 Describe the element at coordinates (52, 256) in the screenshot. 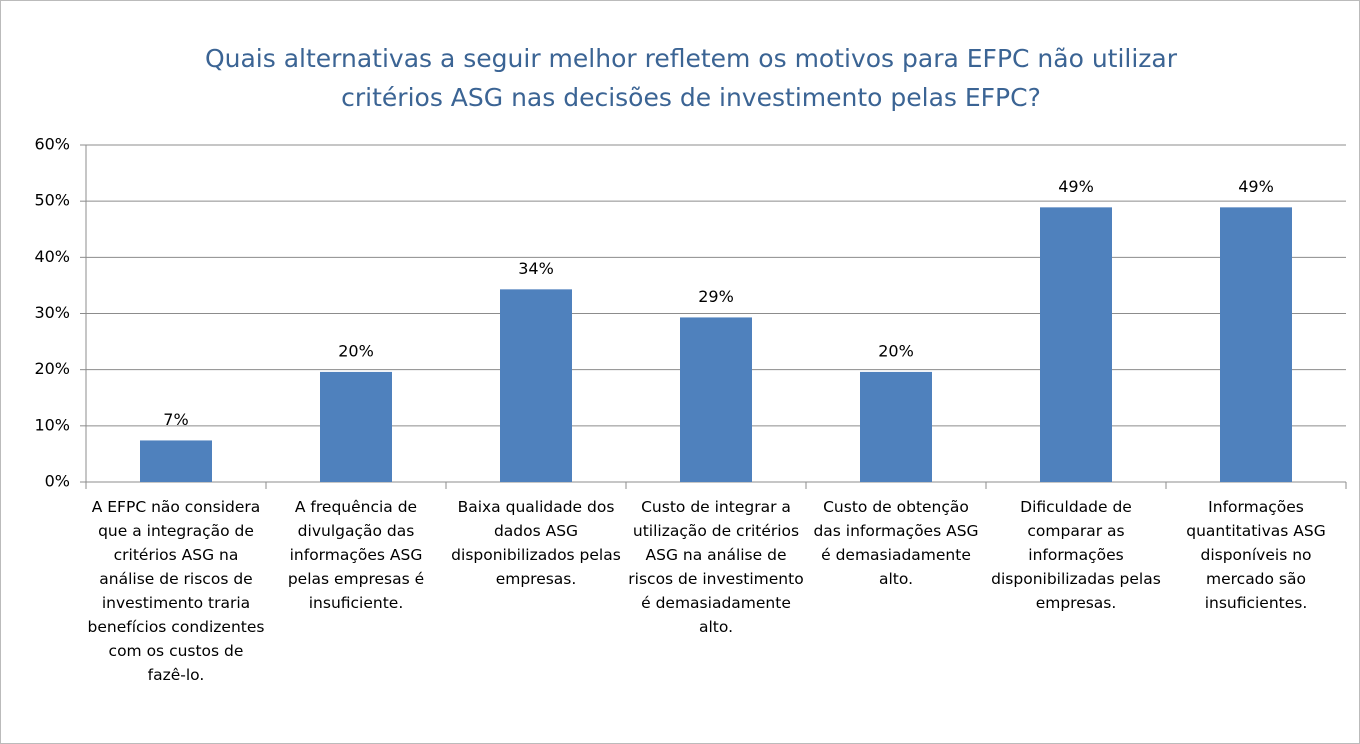

I see `y-tick-label: 40%` at that location.